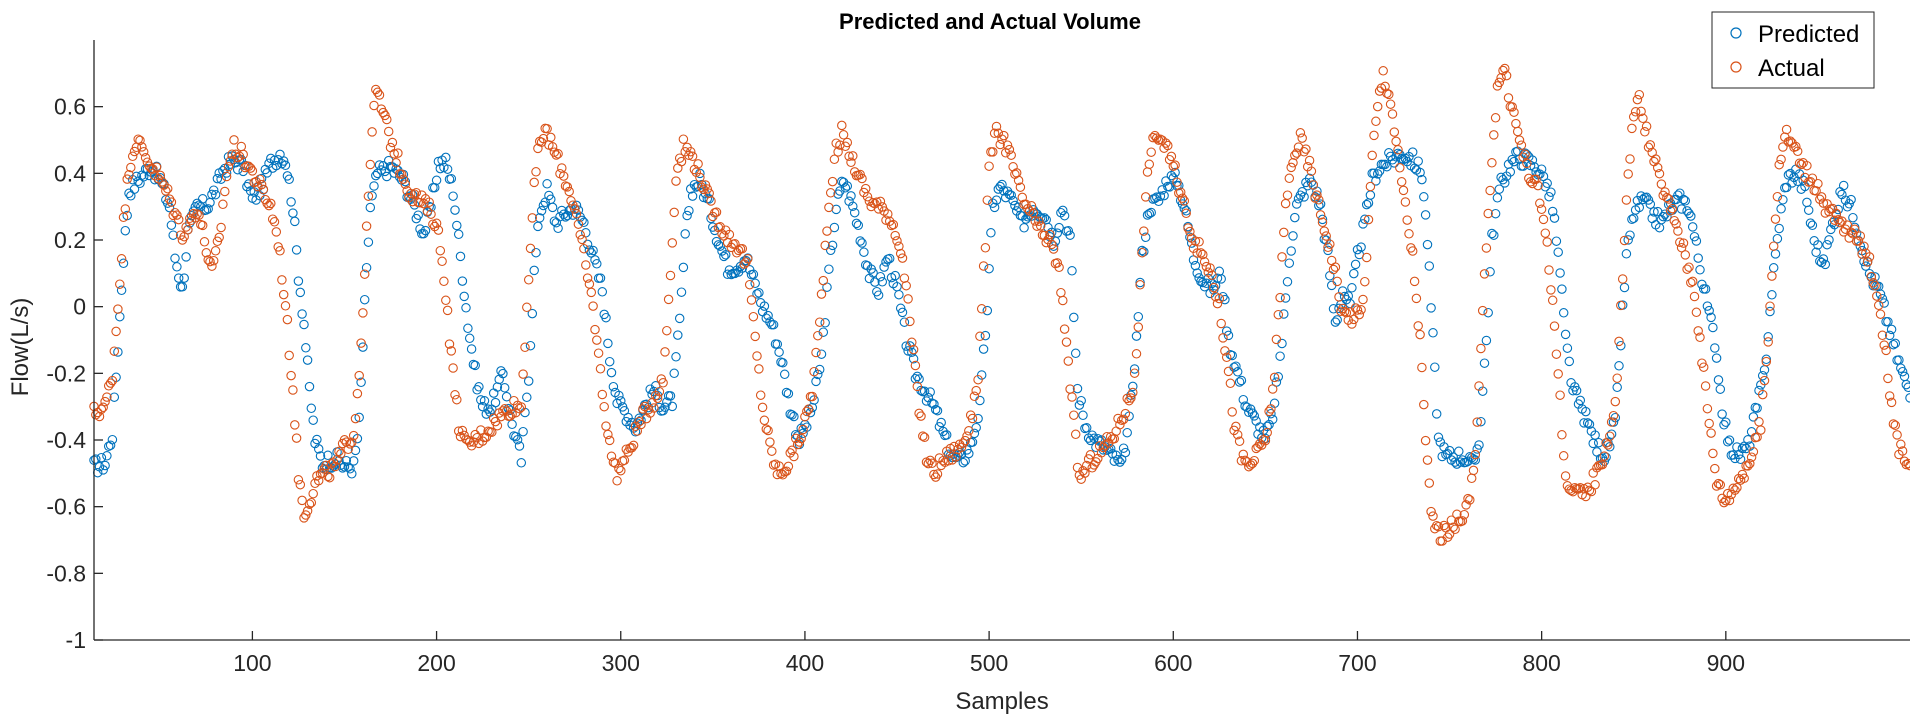 Image resolution: width=1910 pixels, height=716 pixels. I want to click on y-tick-label: 0.6, so click(70, 107).